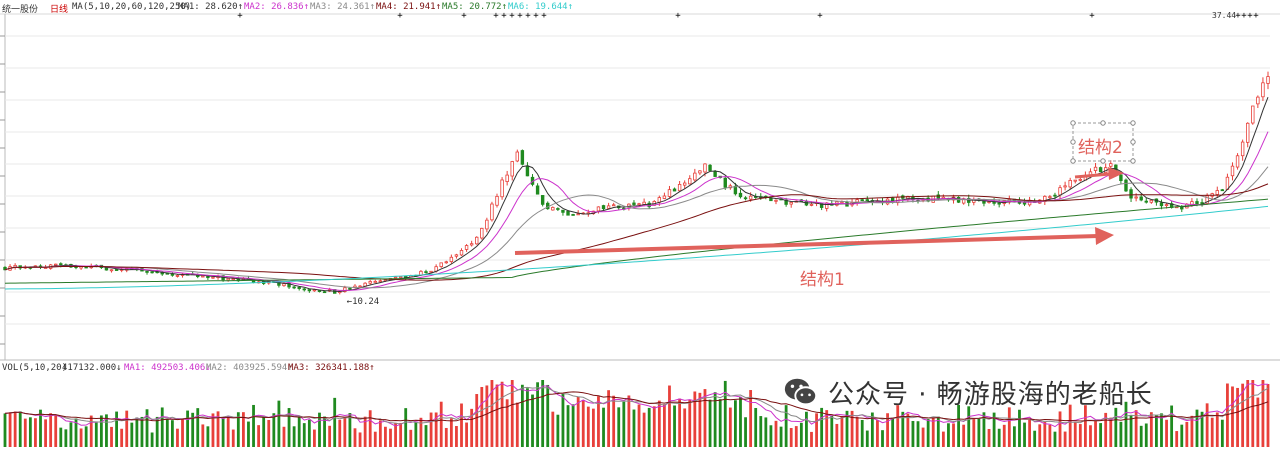  Describe the element at coordinates (249, 368) in the screenshot. I see `vol-ma2-value: MA2: 403925.594↑` at that location.